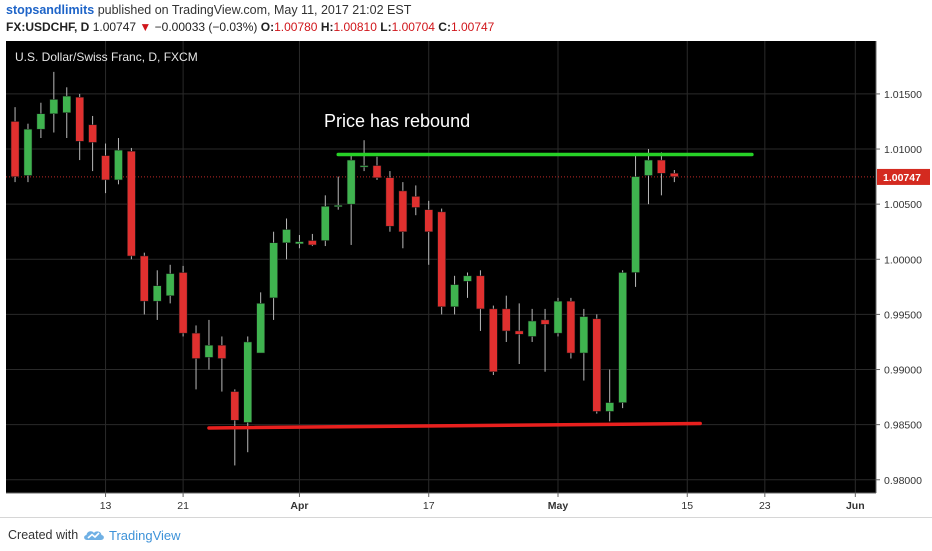  I want to click on low-label: L:, so click(386, 27).